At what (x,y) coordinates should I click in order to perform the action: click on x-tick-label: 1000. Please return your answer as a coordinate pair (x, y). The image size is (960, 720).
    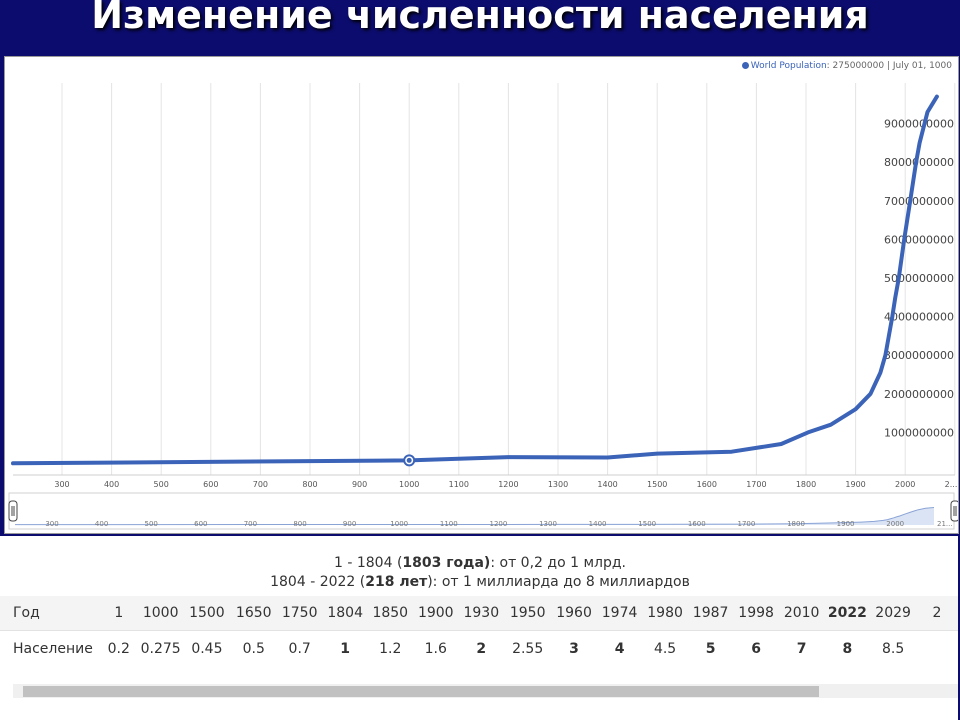
    Looking at the image, I should click on (409, 484).